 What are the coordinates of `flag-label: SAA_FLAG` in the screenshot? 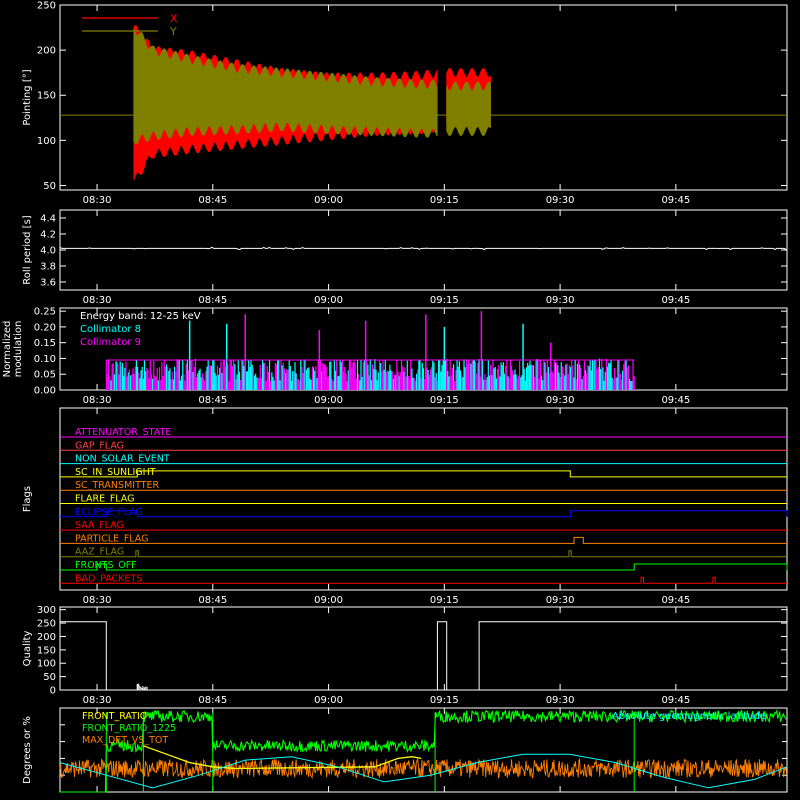 It's located at (99, 525).